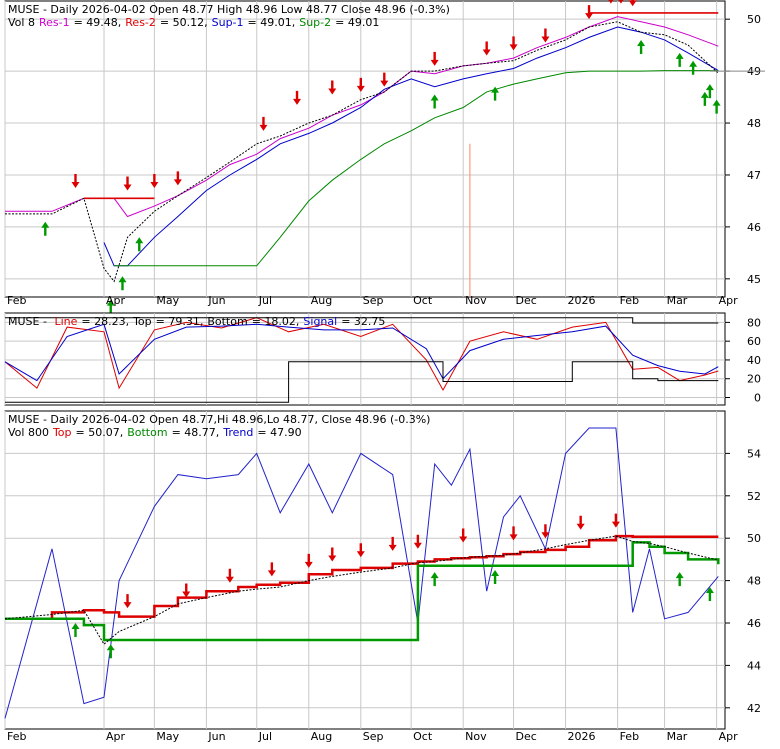 The image size is (780, 749). I want to click on y-tick-label: 54, so click(754, 453).